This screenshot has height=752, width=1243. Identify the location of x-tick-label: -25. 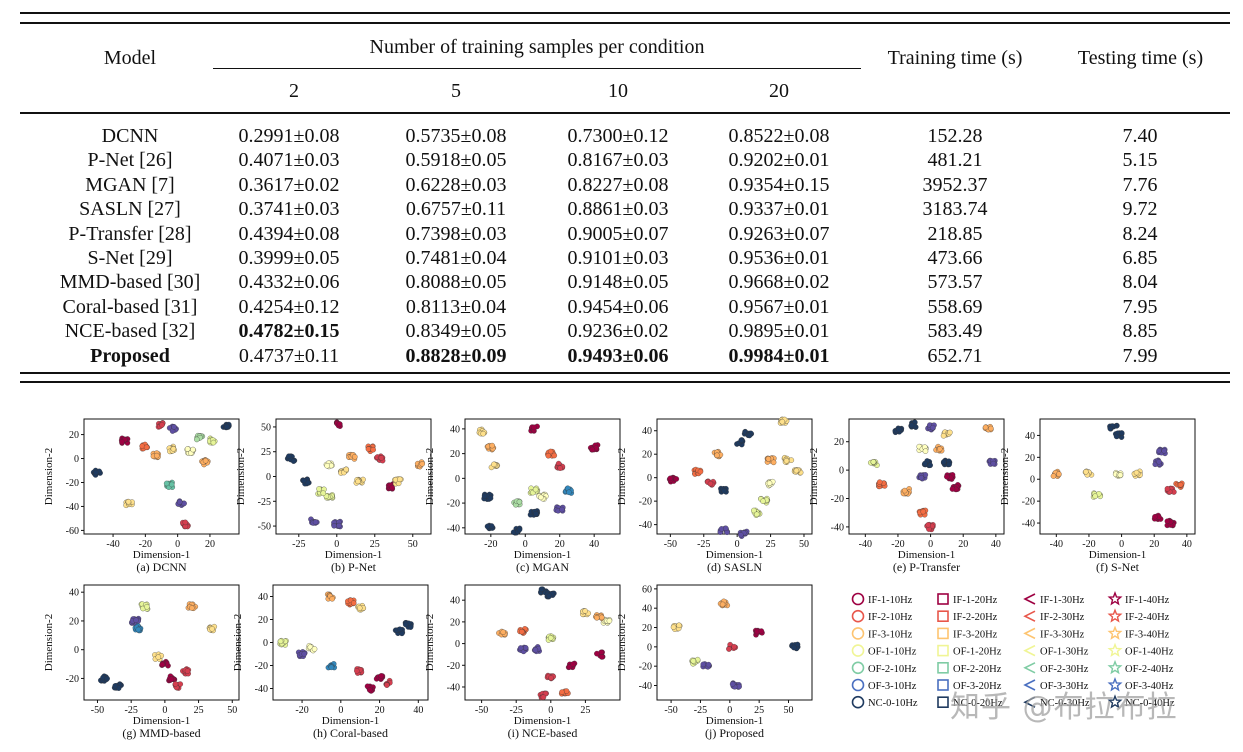
(131, 710).